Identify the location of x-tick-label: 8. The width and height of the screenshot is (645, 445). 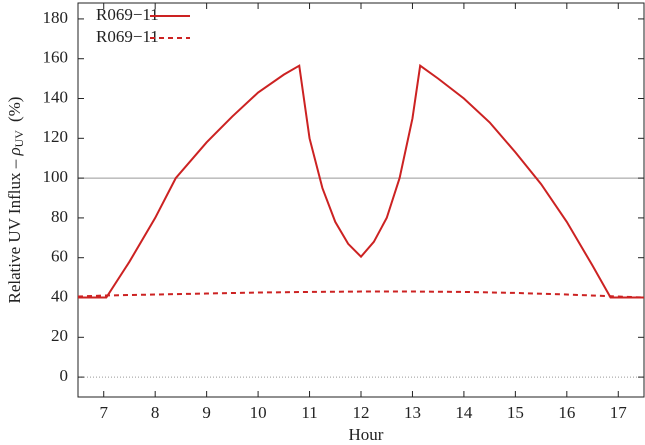
(155, 412).